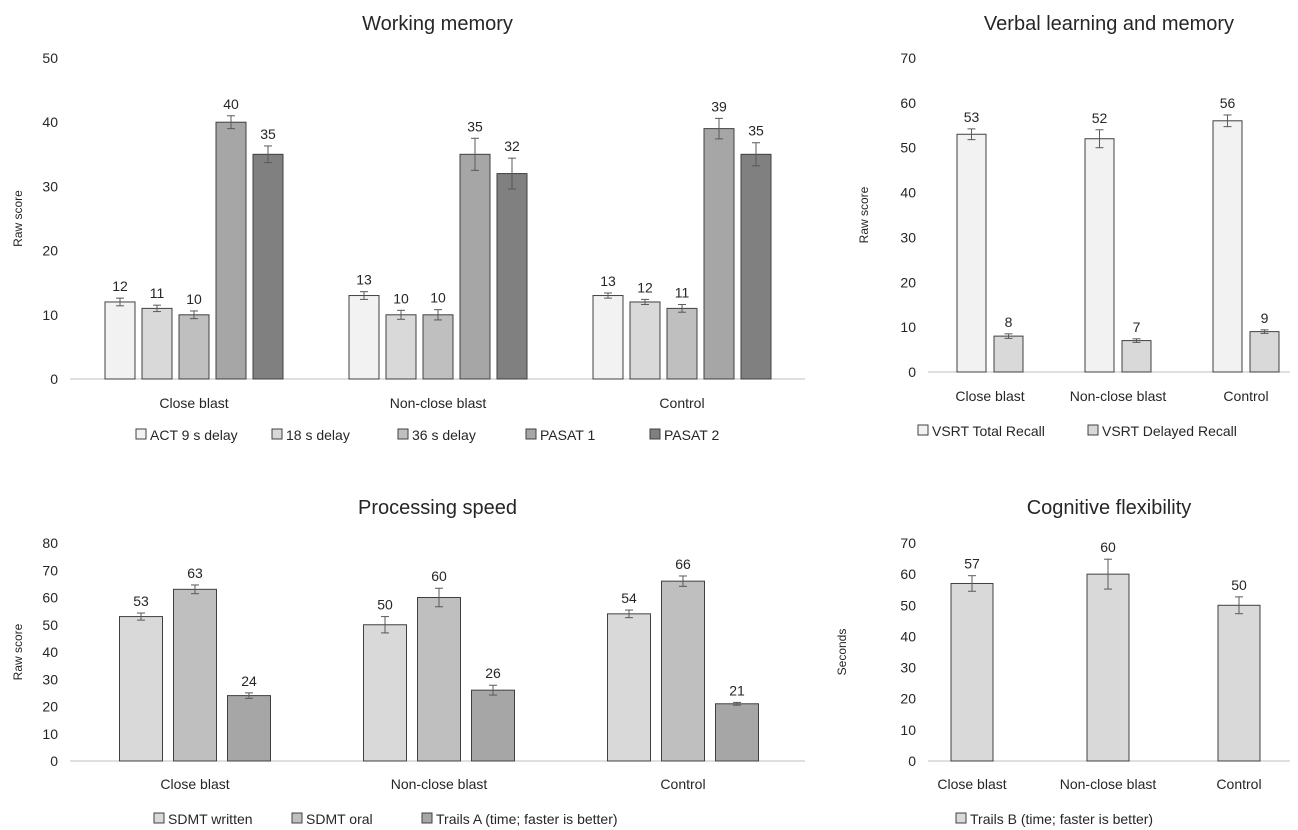 This screenshot has height=830, width=1298. Describe the element at coordinates (120, 286) in the screenshot. I see `data-label: 12` at that location.